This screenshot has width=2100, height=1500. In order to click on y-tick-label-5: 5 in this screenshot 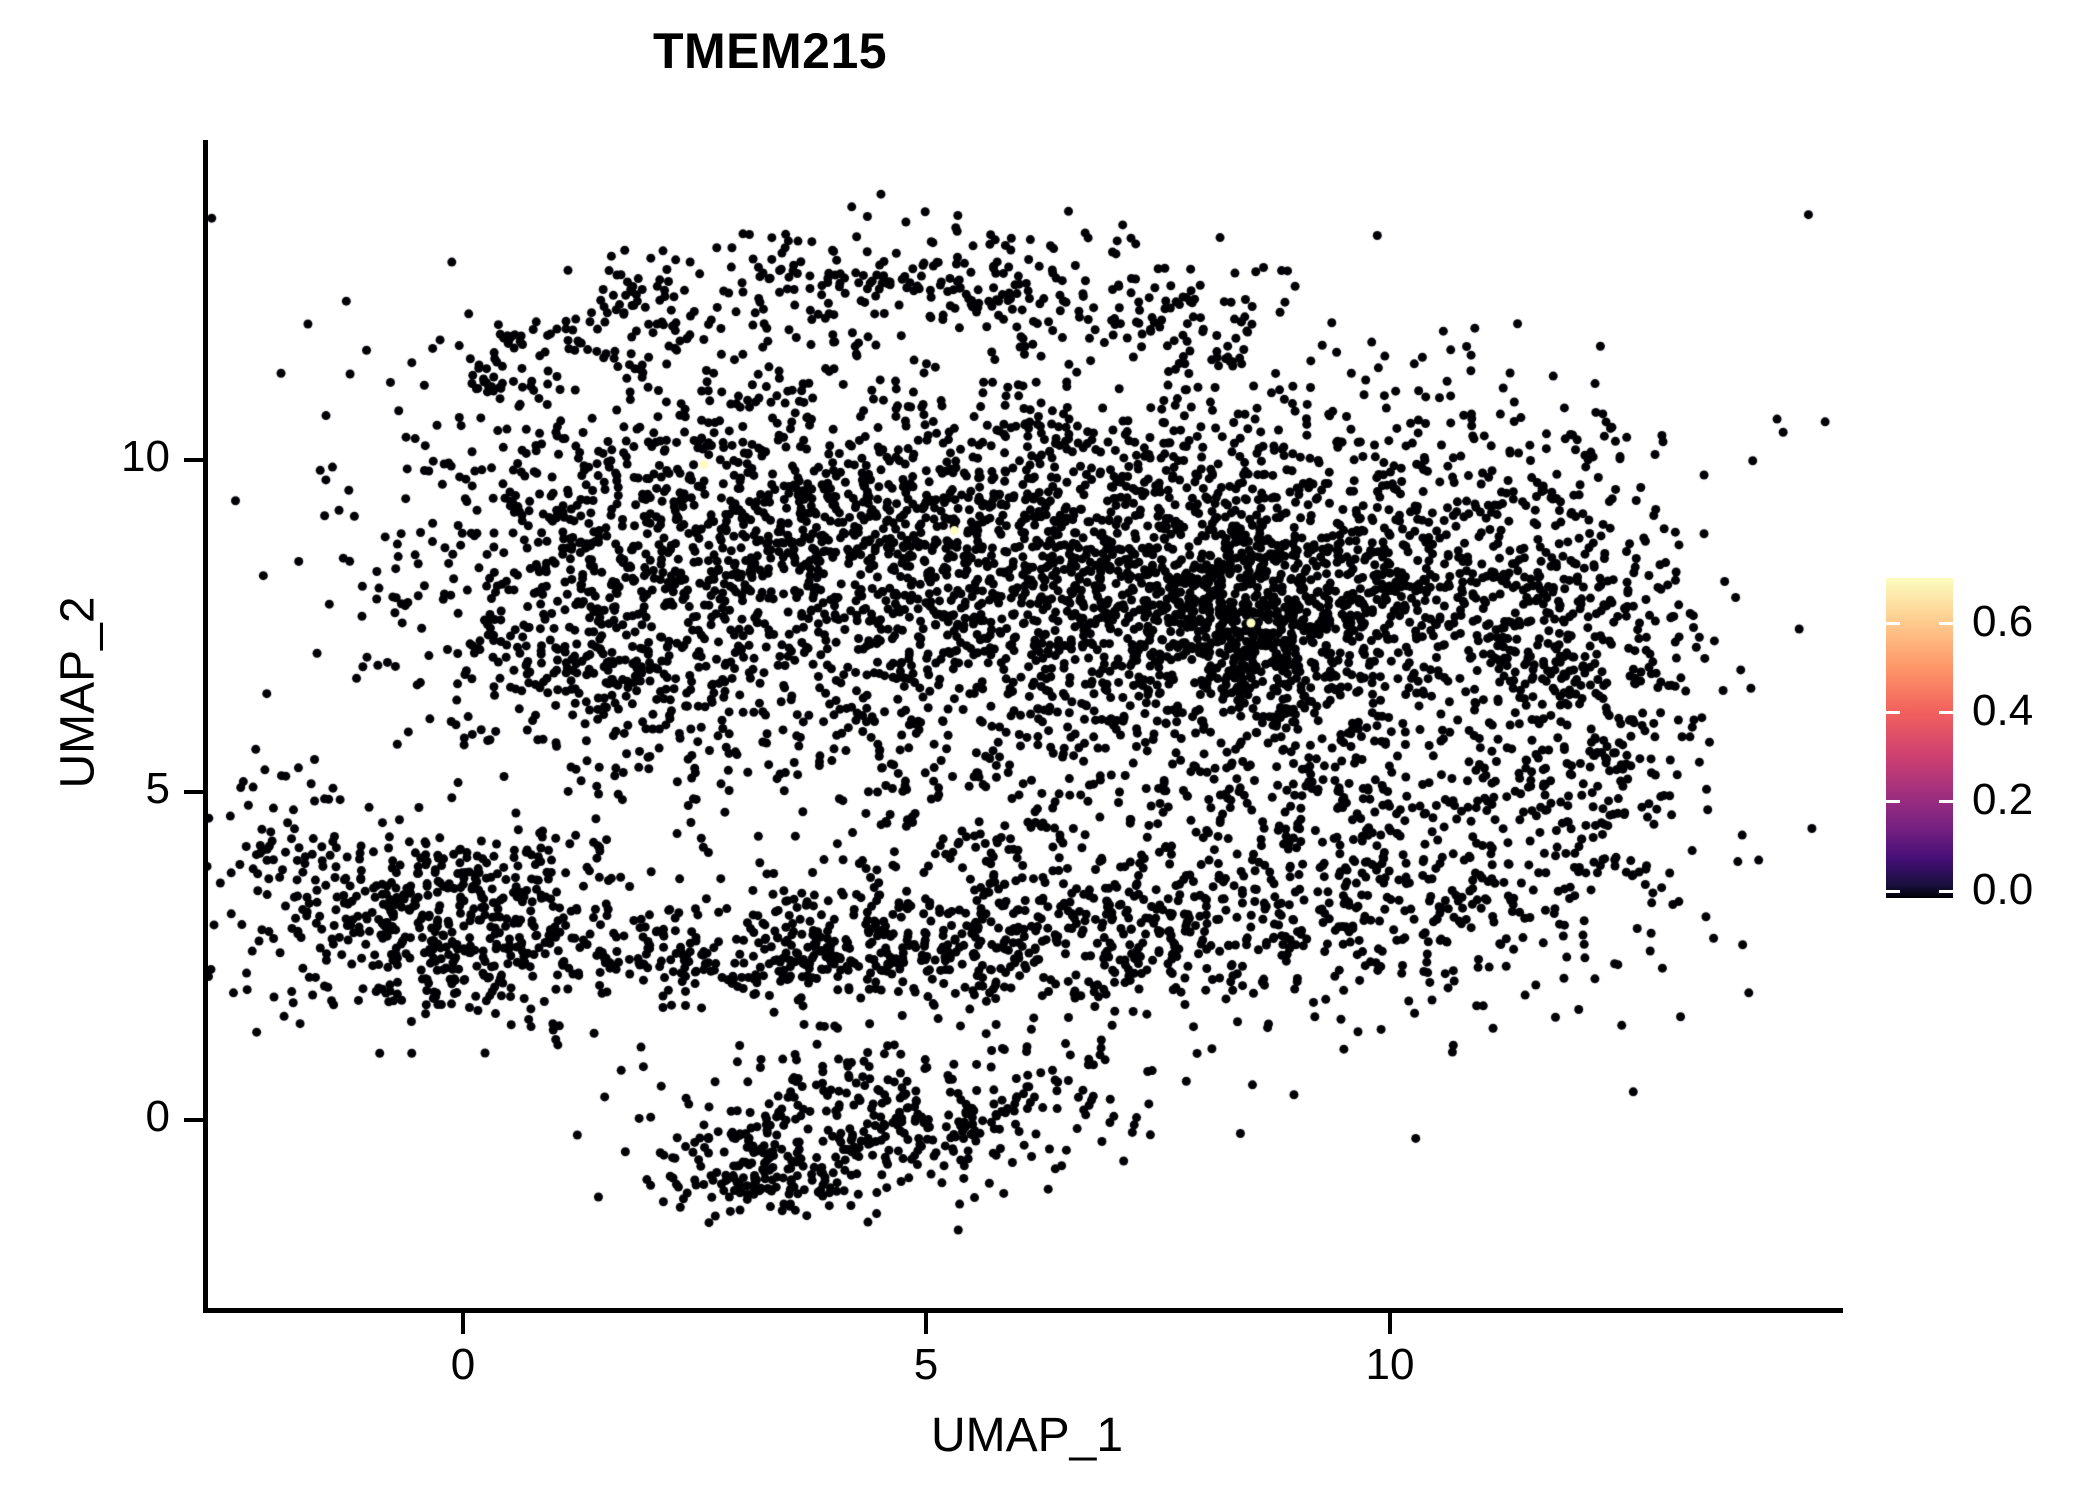, I will do `click(157, 788)`.